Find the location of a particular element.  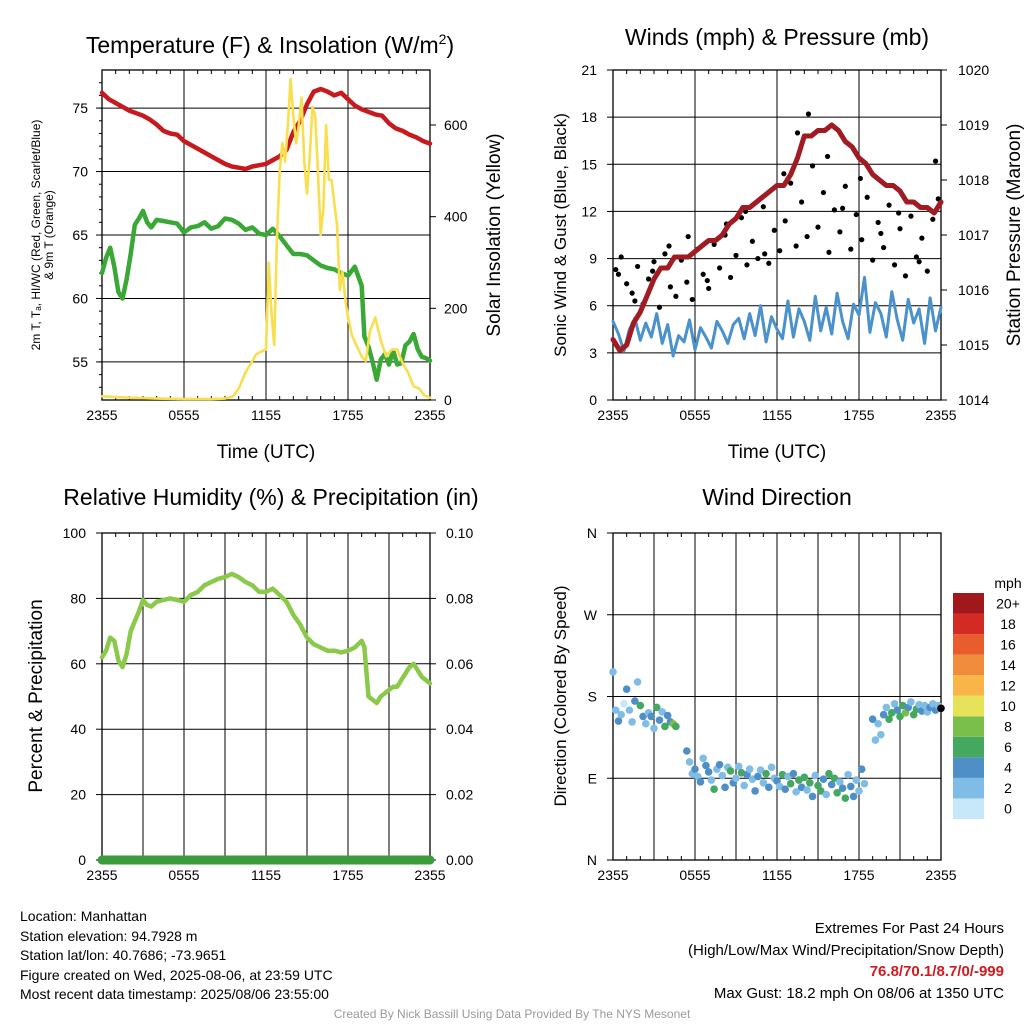

y-axis-label-right: Station Pressure (Maroon) is located at coordinates (1014, 235).